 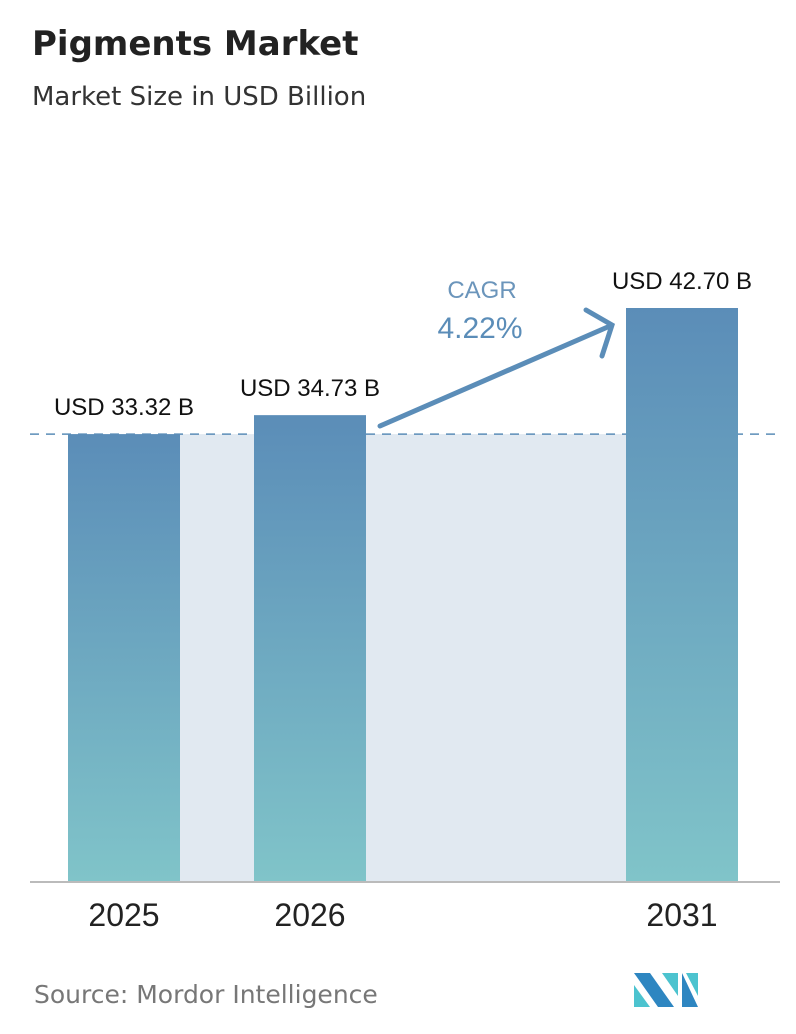 I want to click on cagr-arrow, so click(x=496, y=368).